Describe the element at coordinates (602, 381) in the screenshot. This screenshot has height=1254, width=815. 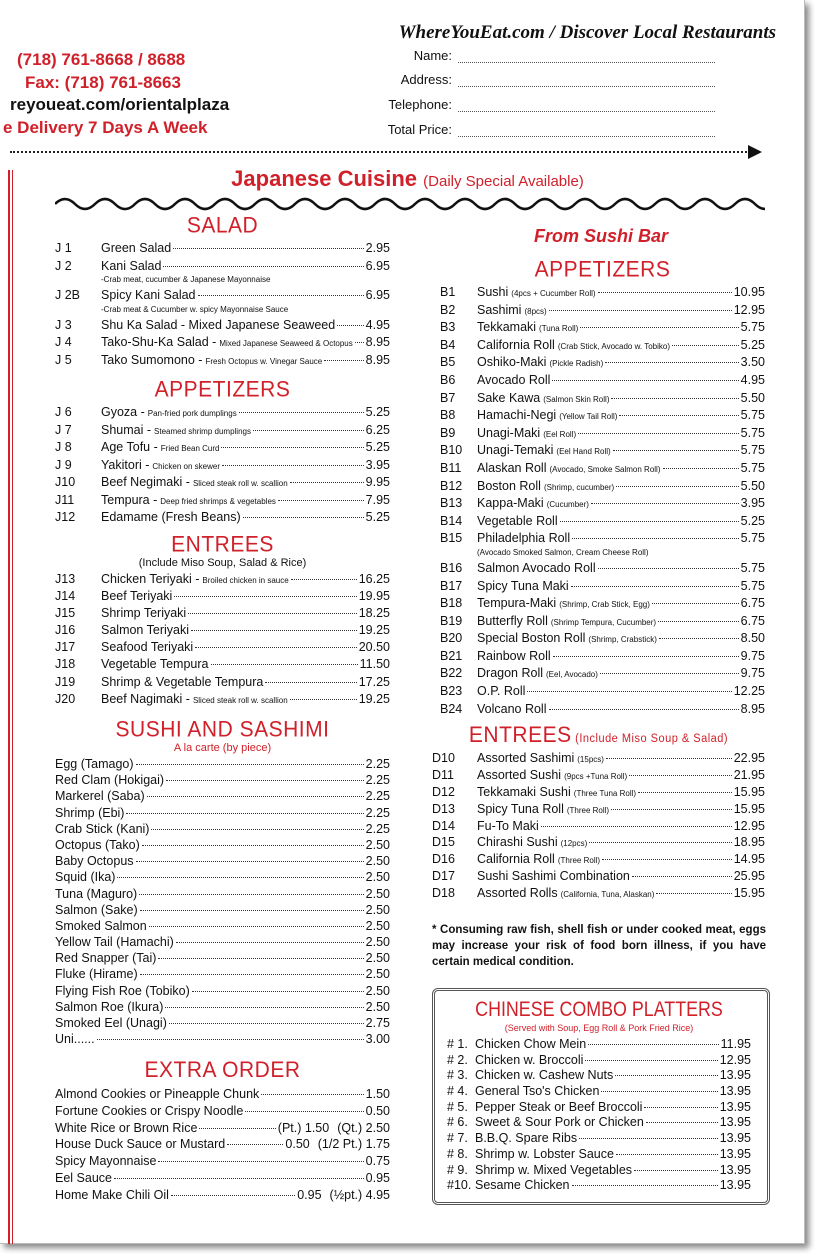
I see `menu-item: B6 Avocado Roll 4.95` at that location.